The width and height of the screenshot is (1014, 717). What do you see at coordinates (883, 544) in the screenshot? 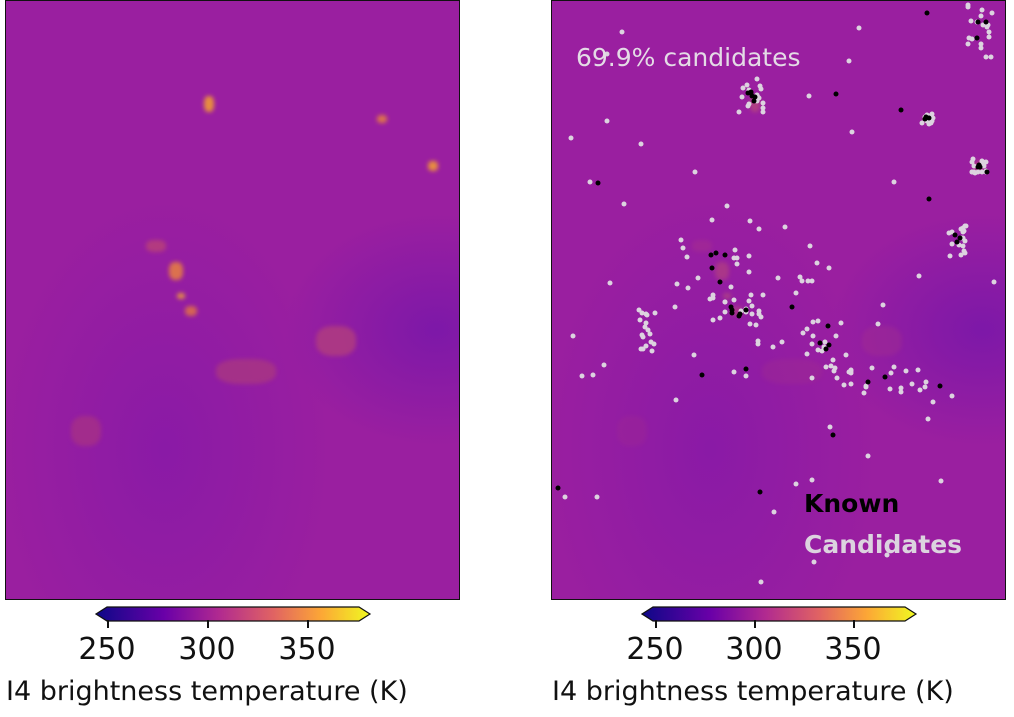
I see `legend-candidates: Candidates` at bounding box center [883, 544].